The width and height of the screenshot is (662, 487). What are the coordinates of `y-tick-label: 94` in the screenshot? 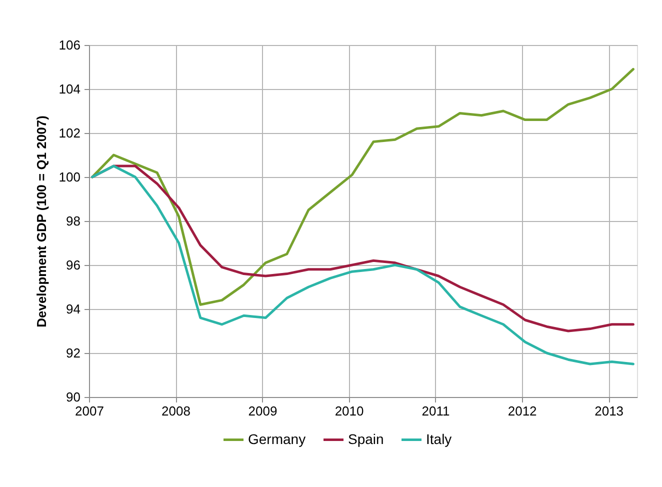 It's located at (73, 309).